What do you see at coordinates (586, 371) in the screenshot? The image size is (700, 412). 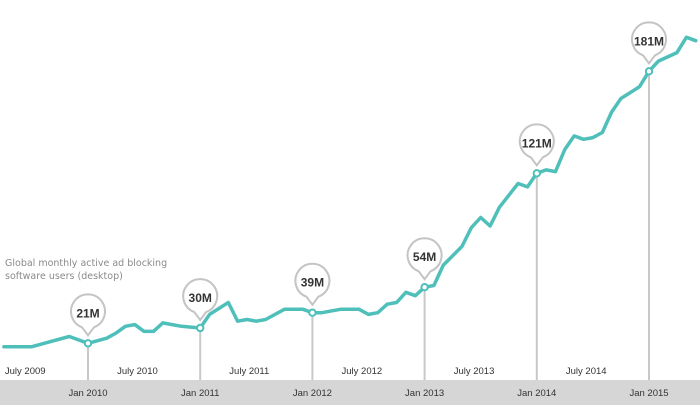 I see `x-tick-label-top: July 2014` at bounding box center [586, 371].